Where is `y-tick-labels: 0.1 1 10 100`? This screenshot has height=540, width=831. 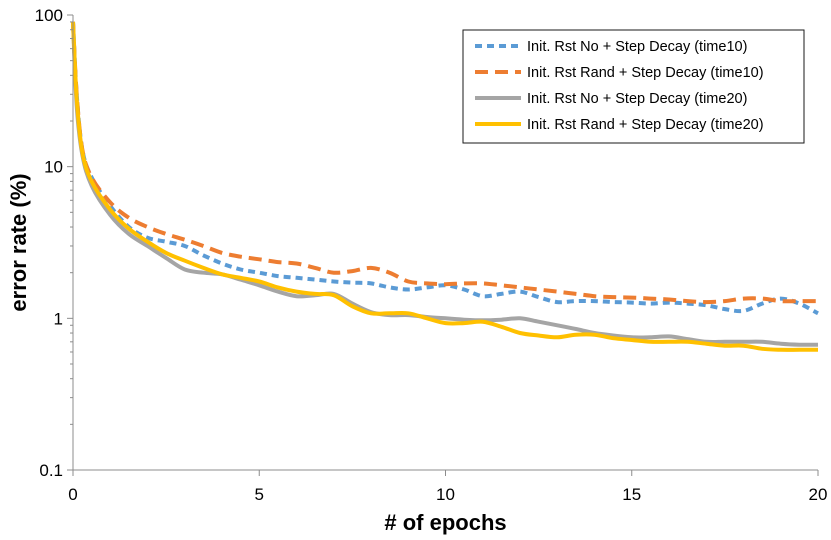
y-tick-labels: 0.1 1 10 100 is located at coordinates (49, 243).